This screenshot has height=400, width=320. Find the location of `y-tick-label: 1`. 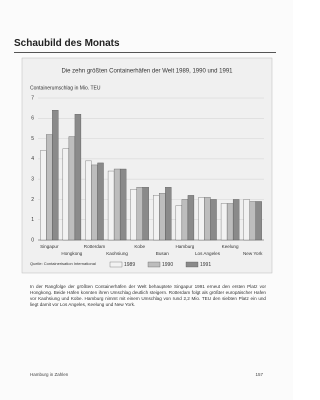

y-tick-label: 1 is located at coordinates (32, 220).